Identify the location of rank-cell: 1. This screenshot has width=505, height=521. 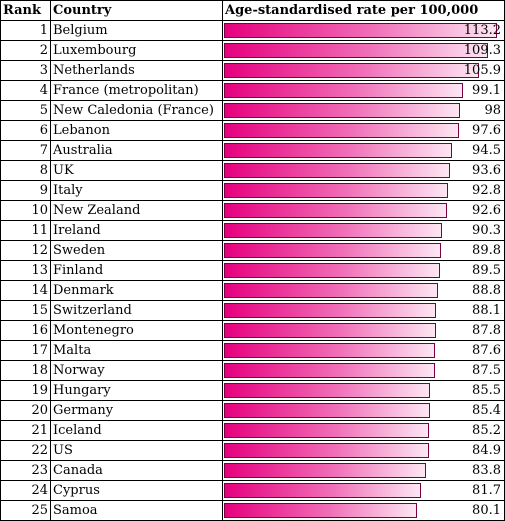
(25, 30).